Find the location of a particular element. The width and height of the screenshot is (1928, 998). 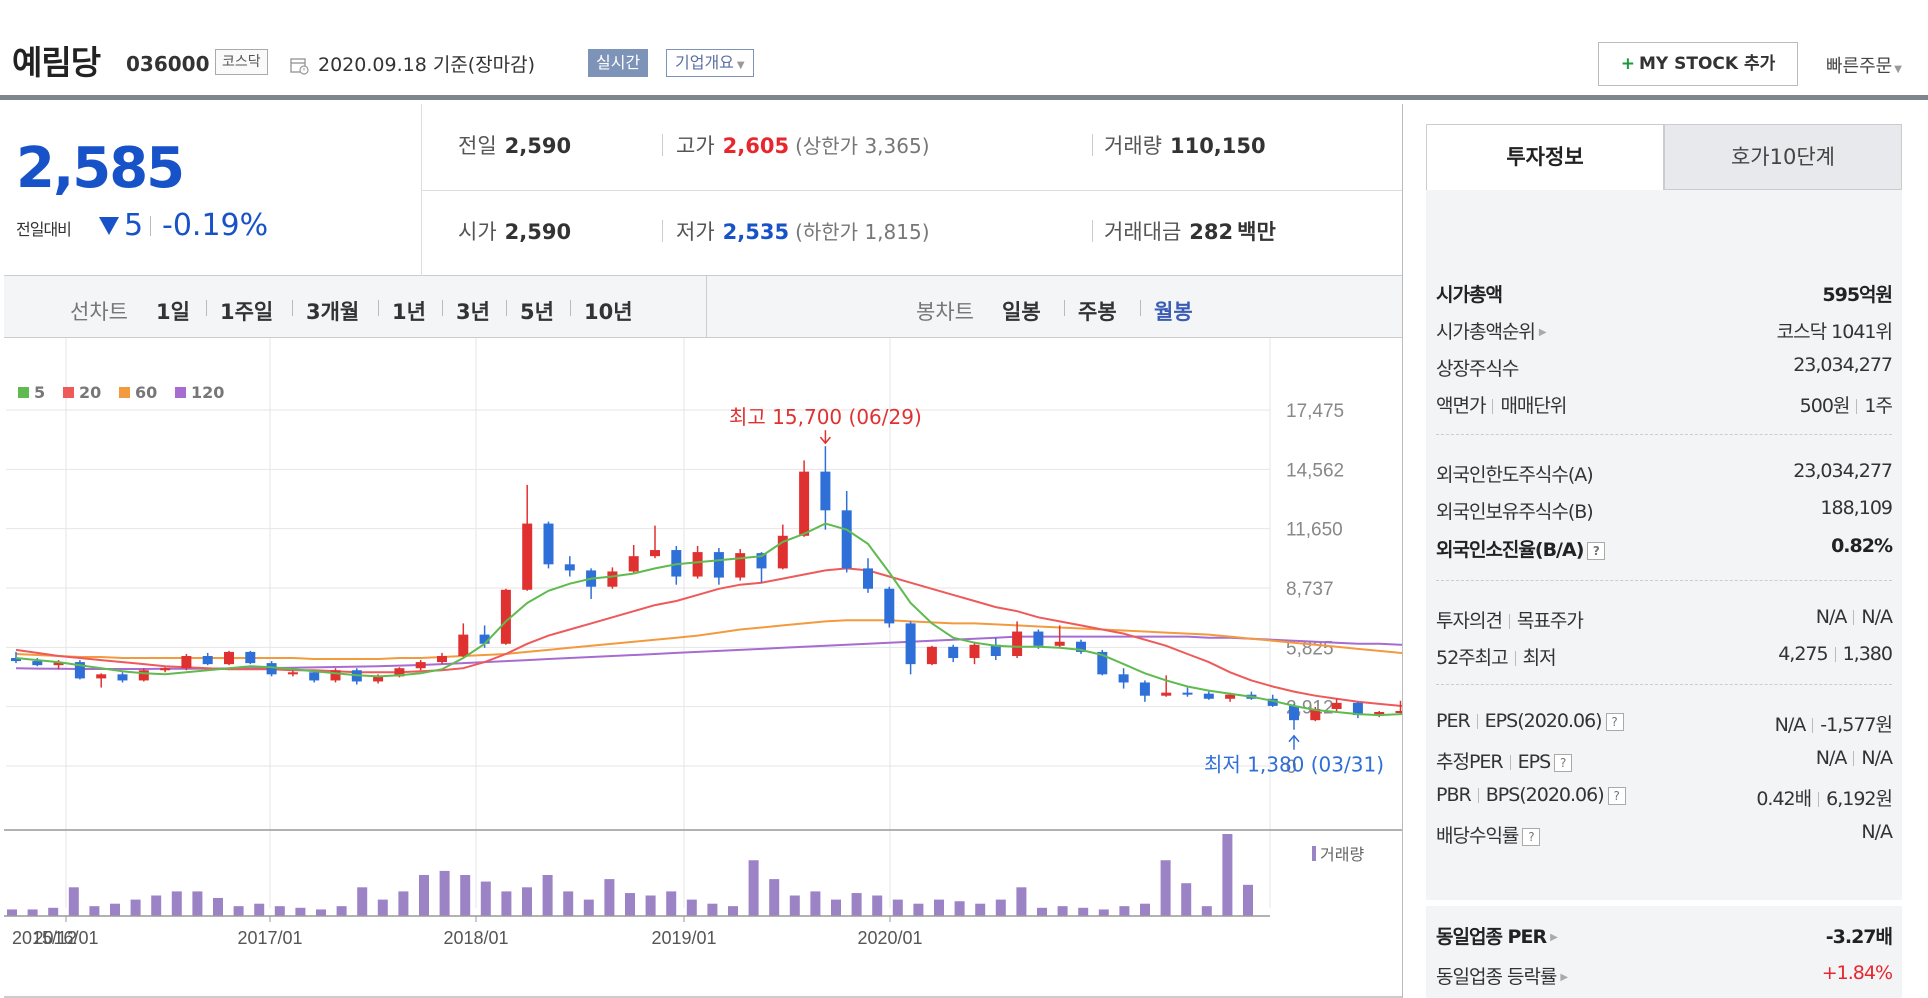

ma5-line is located at coordinates (708, 619).